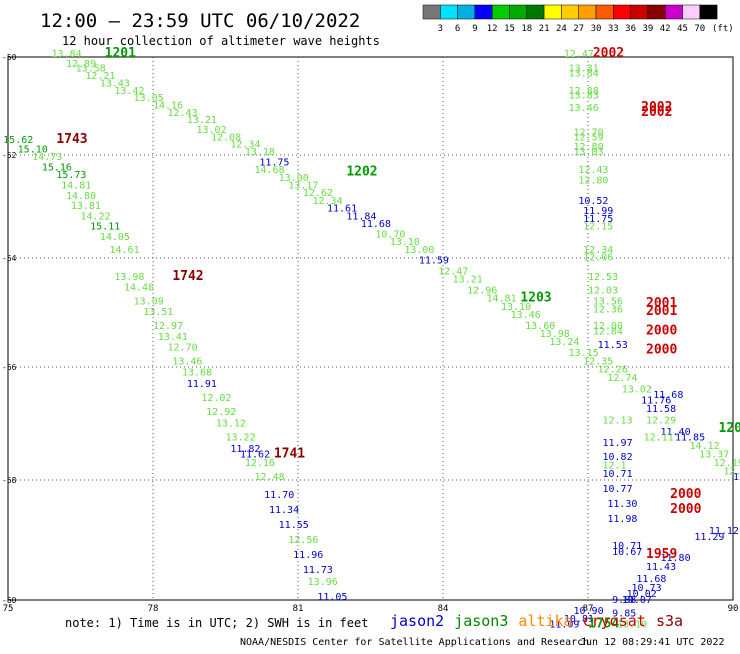 Image resolution: width=740 pixels, height=654 pixels. What do you see at coordinates (618, 489) in the screenshot?
I see `swh-value: 10.77` at bounding box center [618, 489].